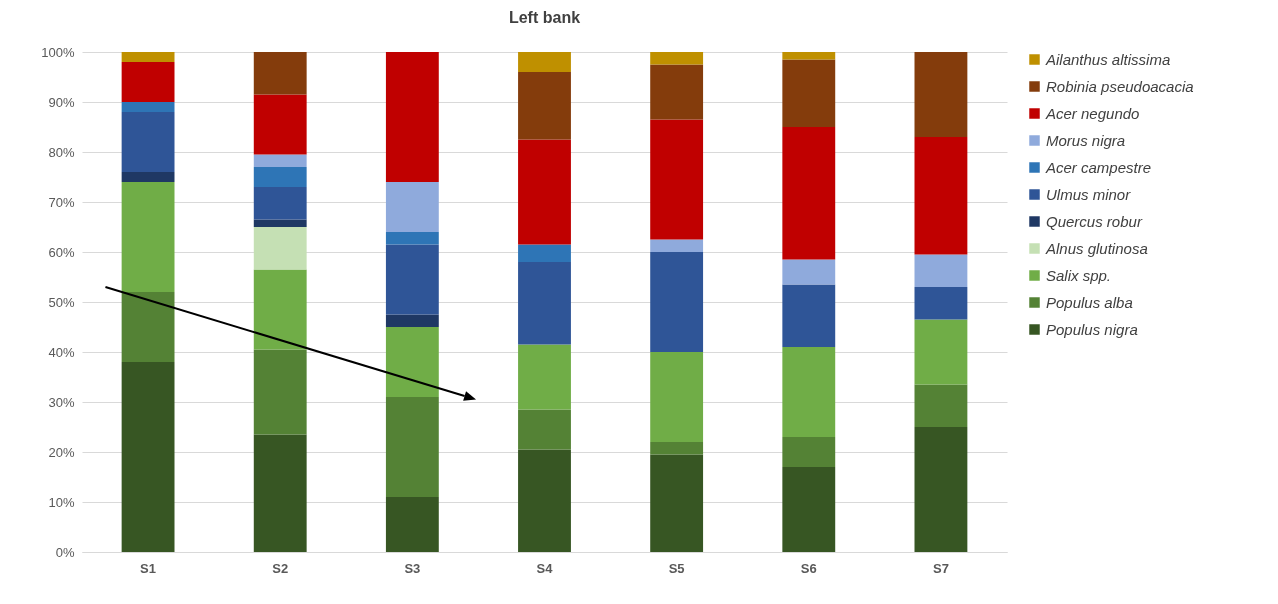  I want to click on y-tick-label: 30%, so click(61, 402).